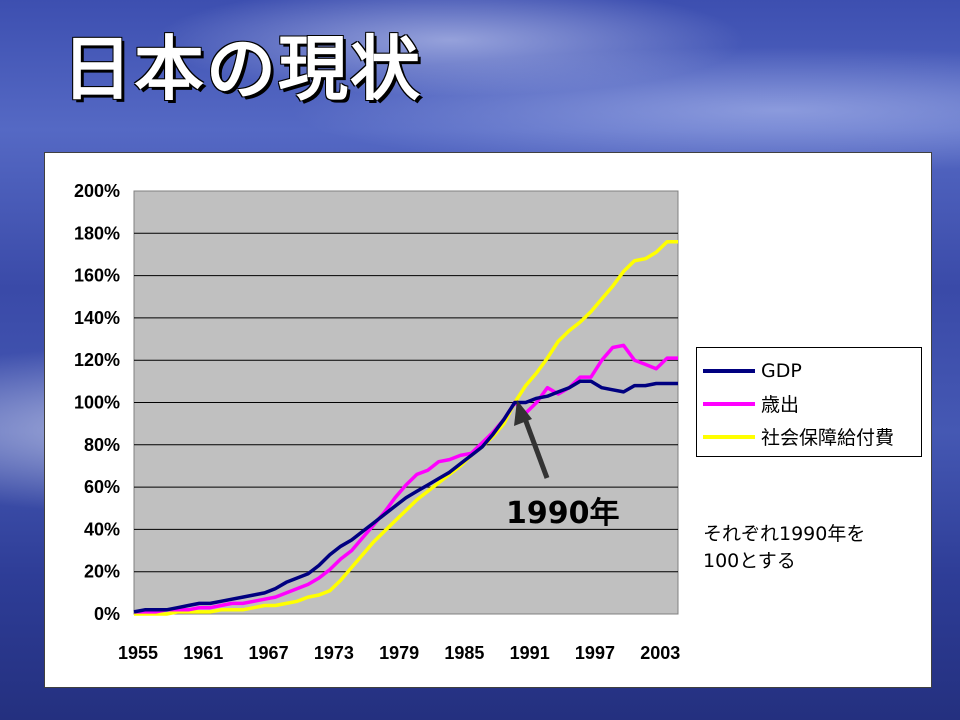  I want to click on legend-label-expenditure: 歳出, so click(780, 405).